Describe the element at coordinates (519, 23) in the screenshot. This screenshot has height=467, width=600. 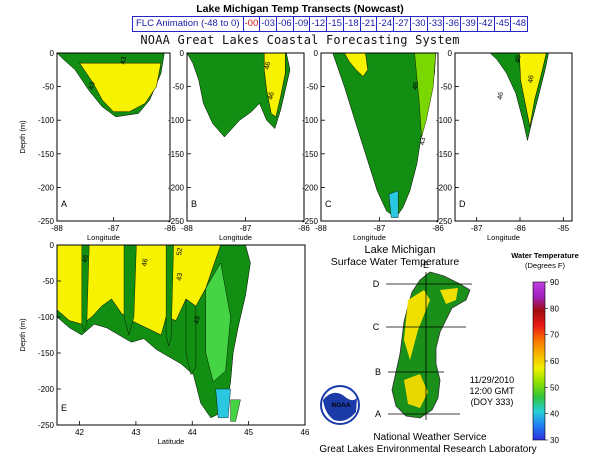
I see `frame-link-48: -48` at that location.